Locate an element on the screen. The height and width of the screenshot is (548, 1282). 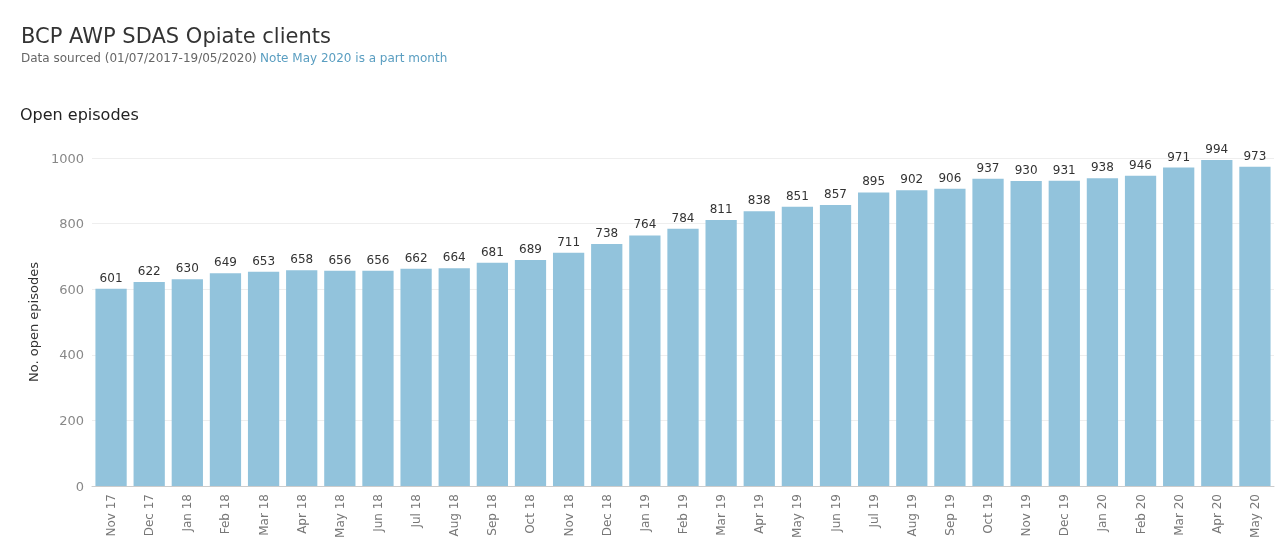
data-label: 930 is located at coordinates (1026, 169).